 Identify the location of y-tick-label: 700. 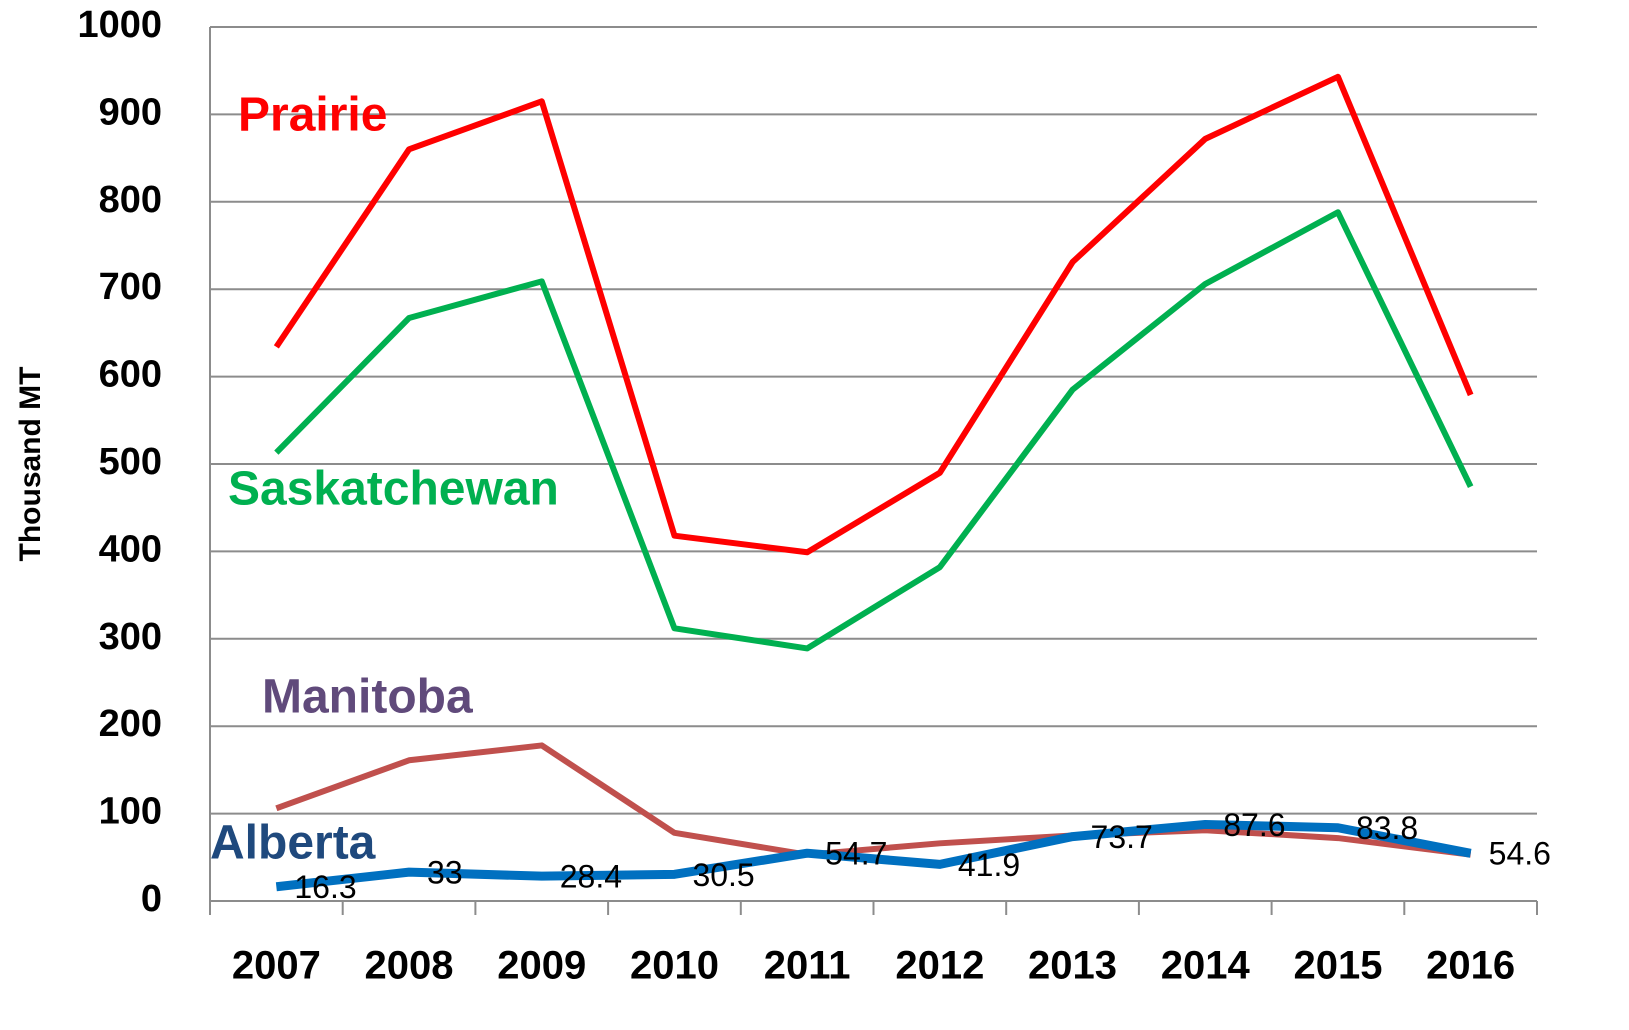
(130, 287).